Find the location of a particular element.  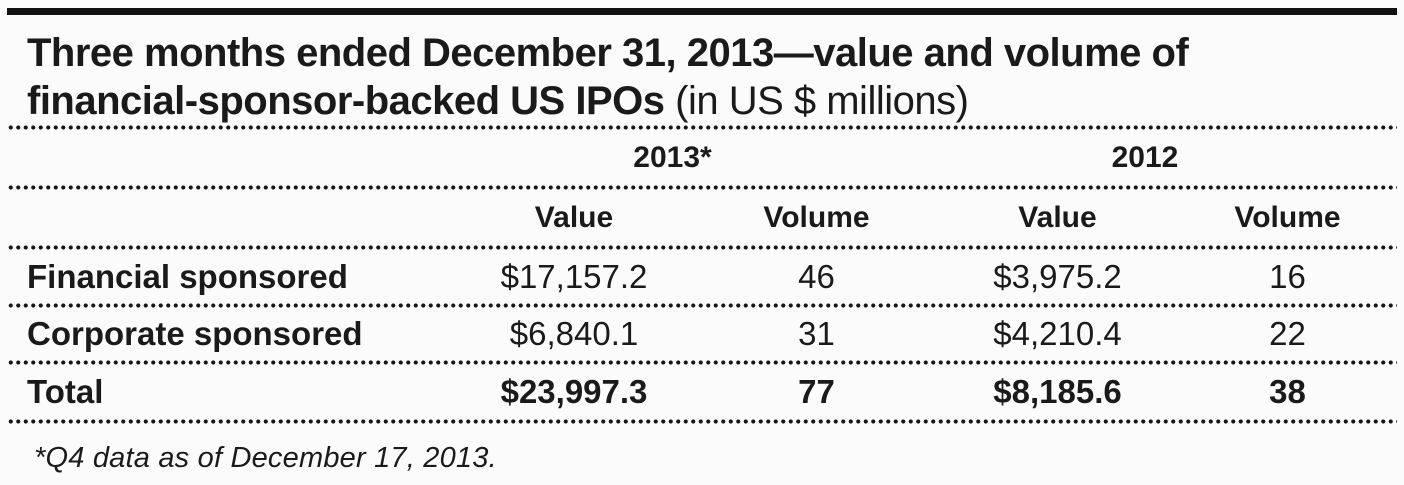

separator-colhead is located at coordinates (702, 247).